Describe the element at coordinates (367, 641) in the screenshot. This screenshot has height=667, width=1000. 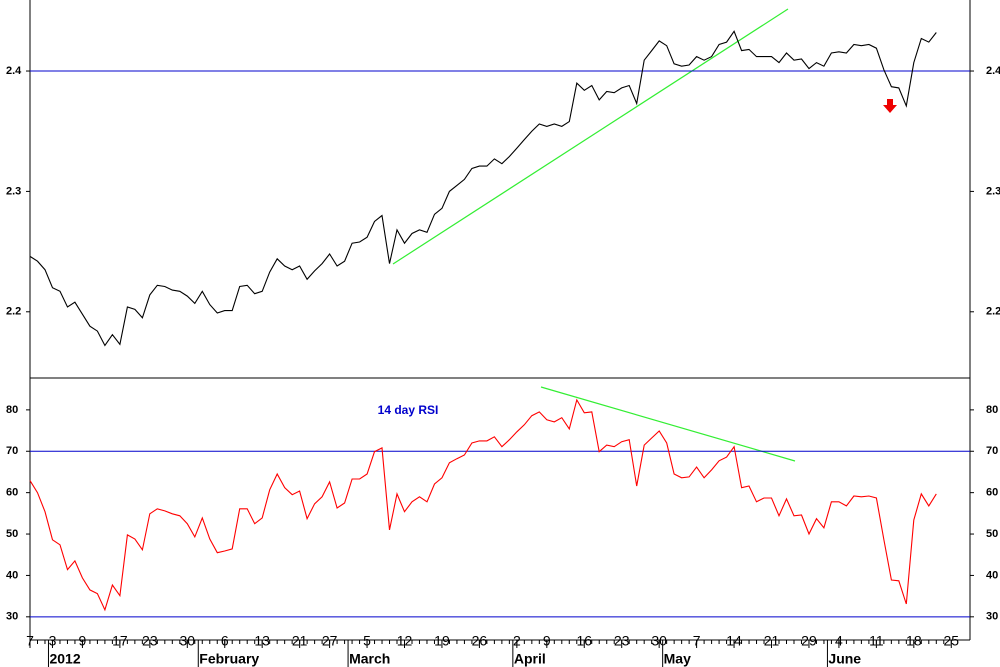
I see `x-tick-label: 5` at that location.